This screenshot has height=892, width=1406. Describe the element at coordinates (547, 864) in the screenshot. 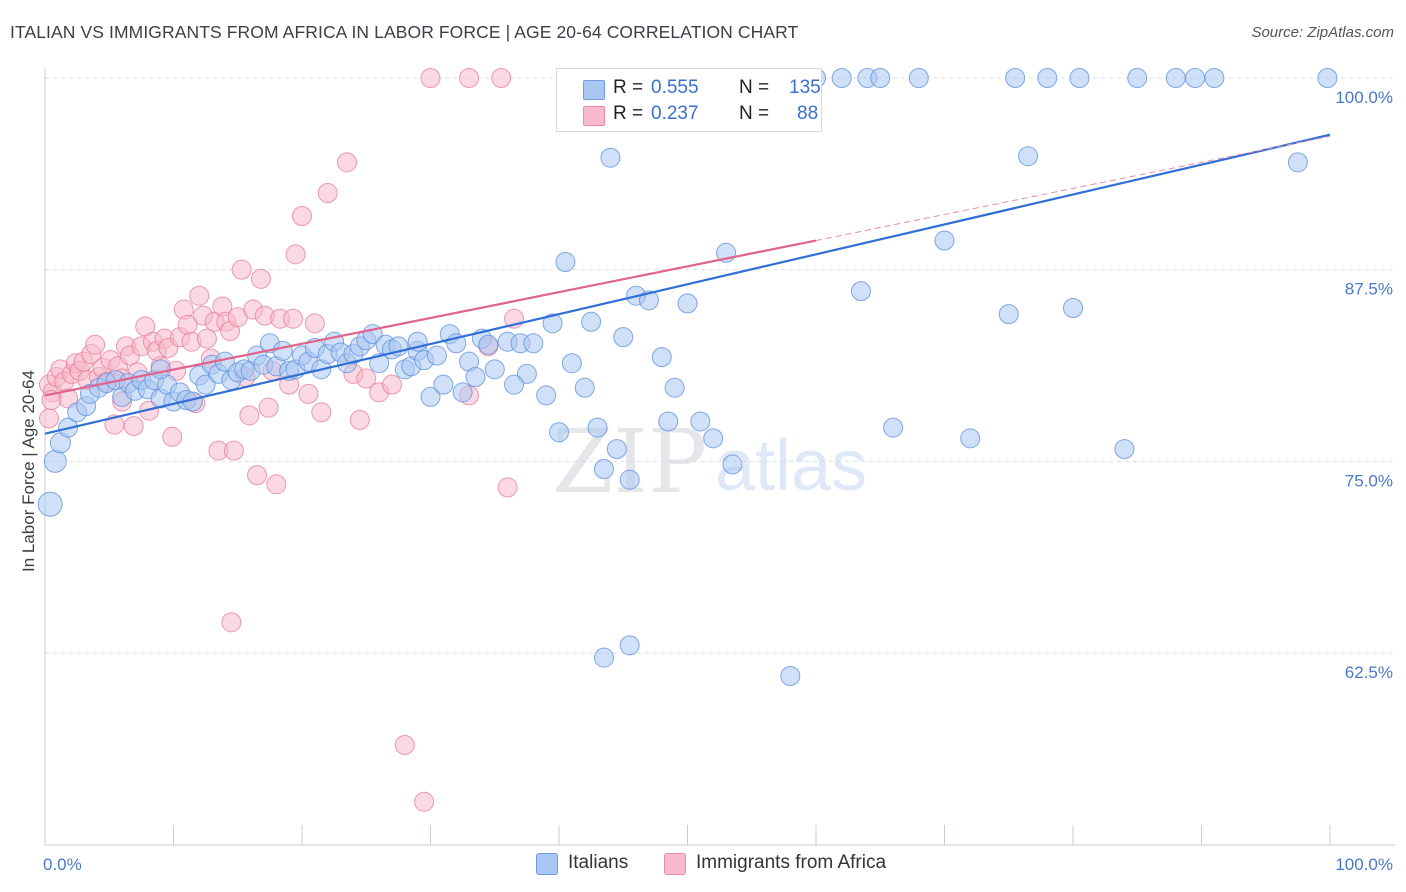

I see `bottom-legend-swatch-italians` at that location.